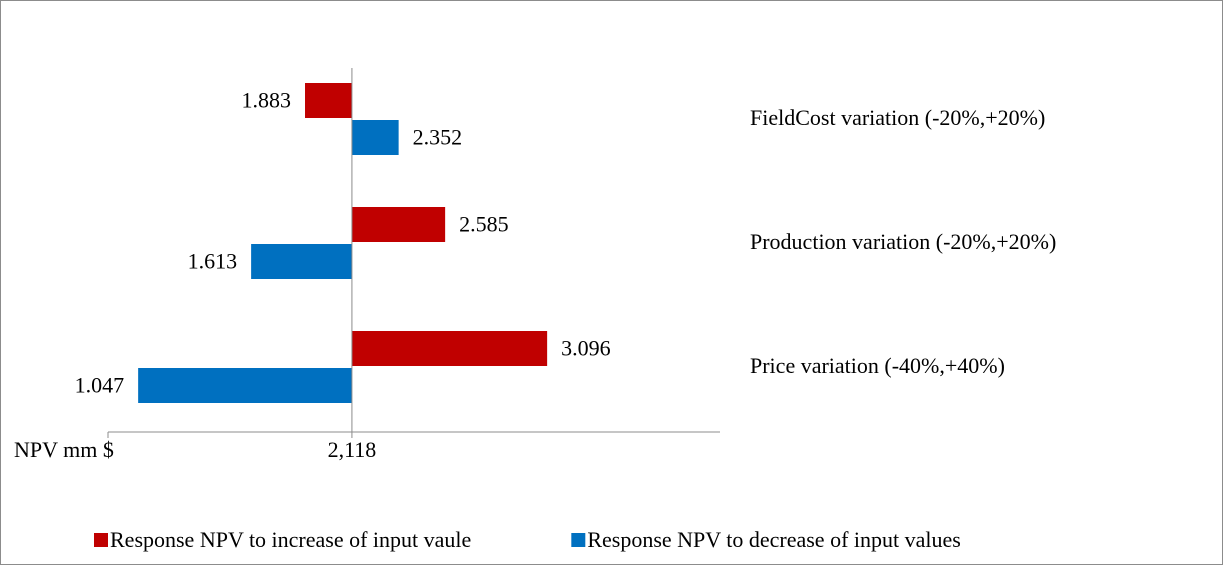 This screenshot has width=1224, height=566. What do you see at coordinates (484, 224) in the screenshot?
I see `data-label: 2.585` at bounding box center [484, 224].